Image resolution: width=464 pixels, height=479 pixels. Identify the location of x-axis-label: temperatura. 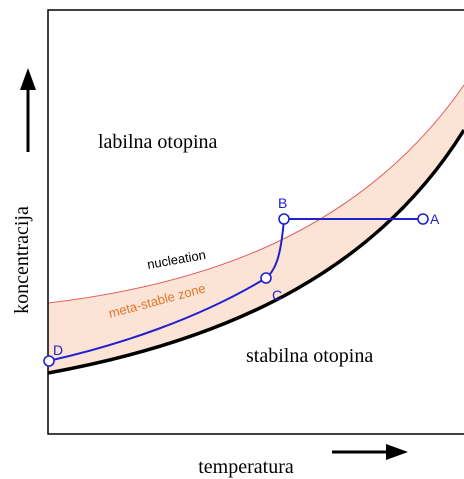
(246, 467).